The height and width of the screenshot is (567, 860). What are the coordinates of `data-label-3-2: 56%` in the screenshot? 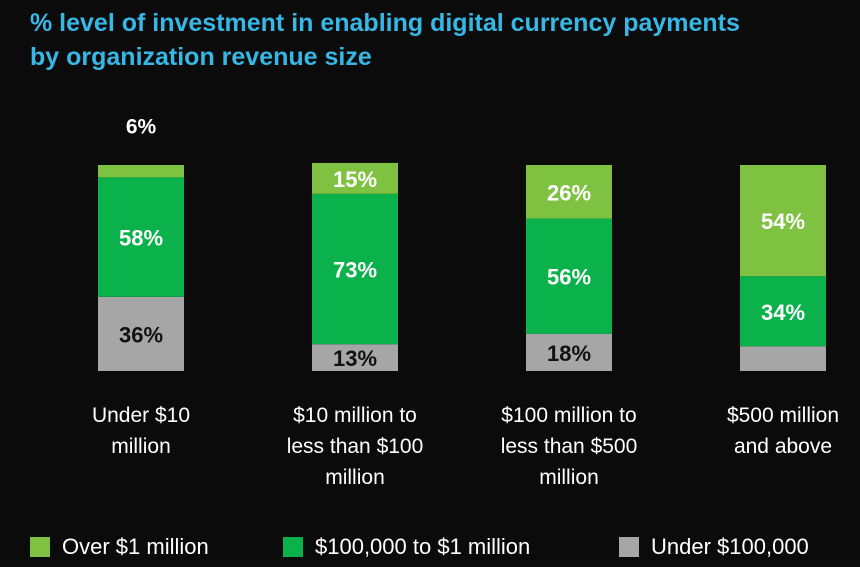 It's located at (569, 277).